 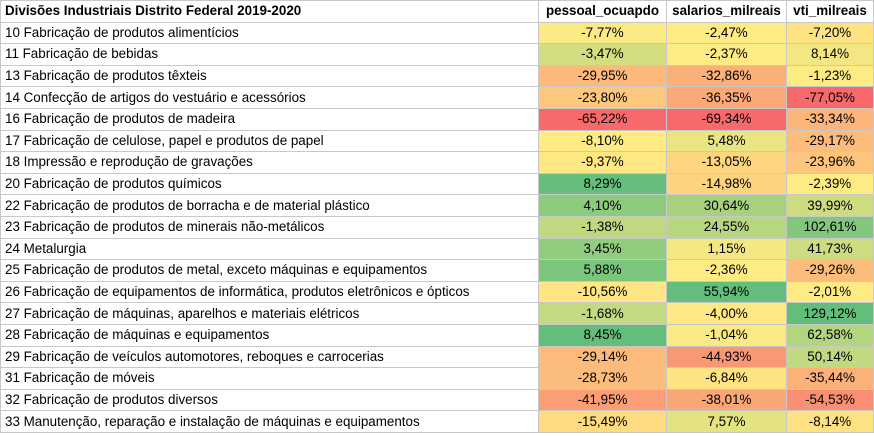 I want to click on cell-pessoal: -8,10%, so click(x=602, y=141).